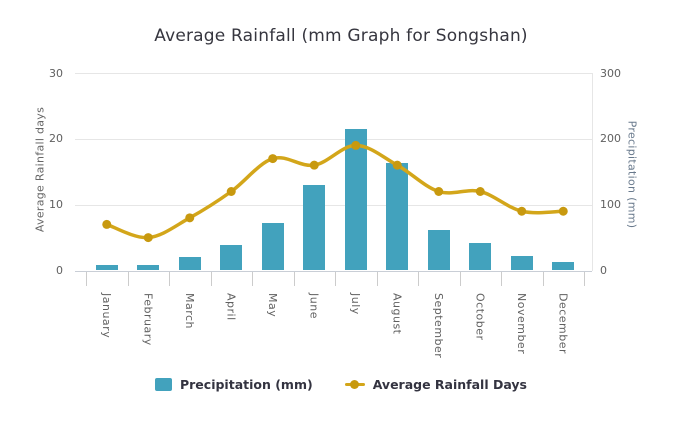 This screenshot has width=682, height=445. Describe the element at coordinates (335, 191) in the screenshot. I see `rainfall-days-line` at that location.